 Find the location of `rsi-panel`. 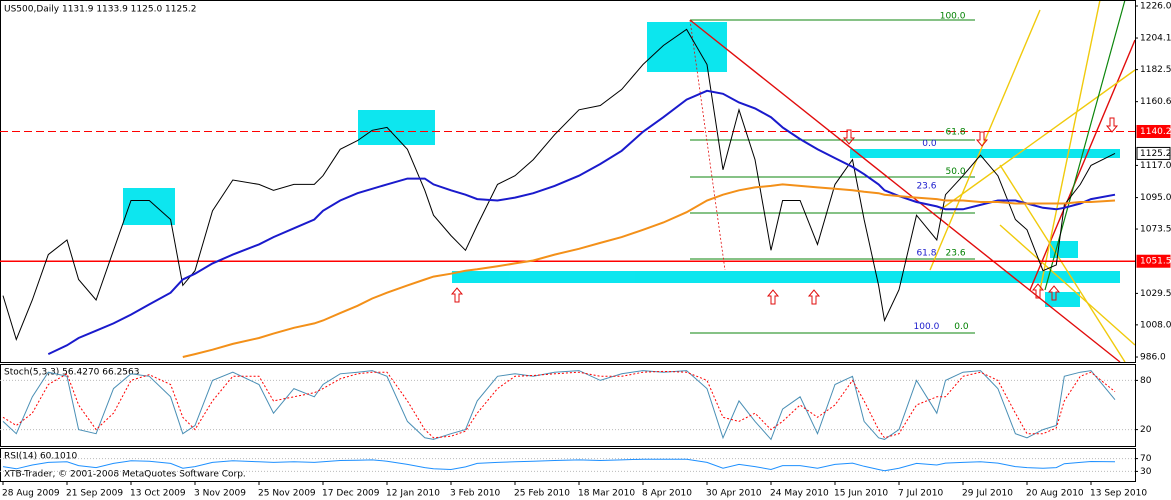

rsi-panel is located at coordinates (568, 465).